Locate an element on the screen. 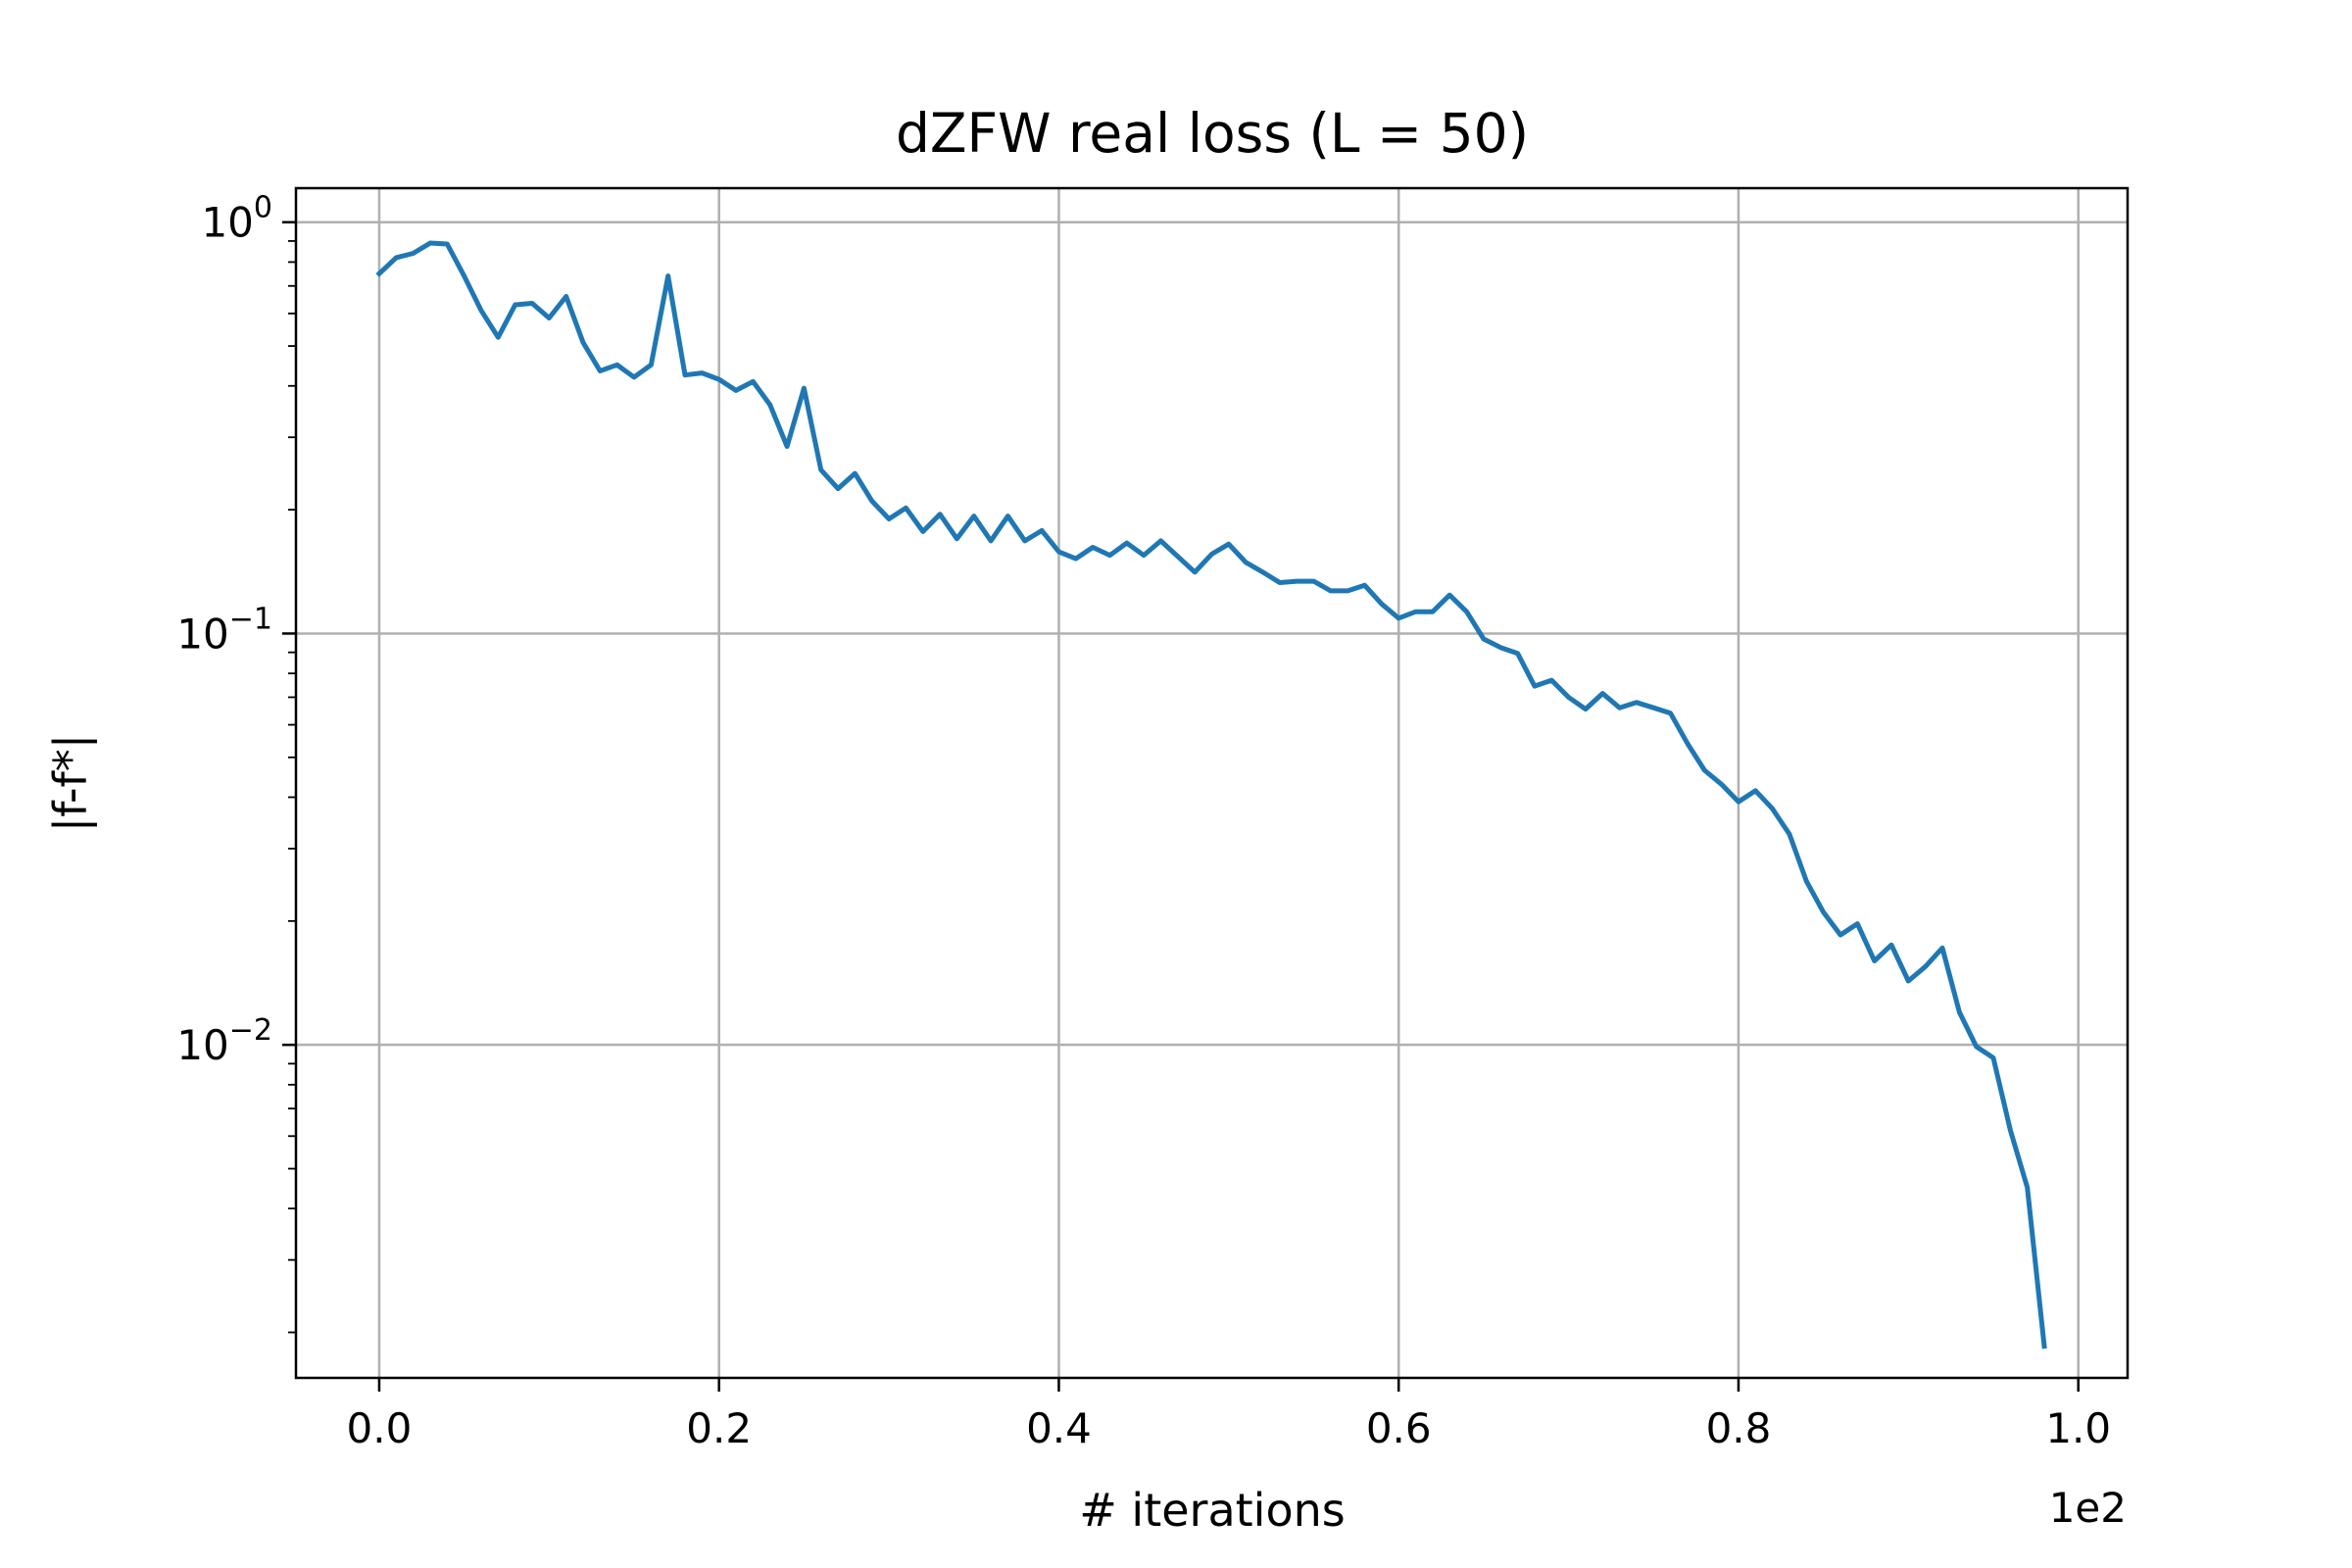  y-tick-label: 10⁻¹ is located at coordinates (224, 630).